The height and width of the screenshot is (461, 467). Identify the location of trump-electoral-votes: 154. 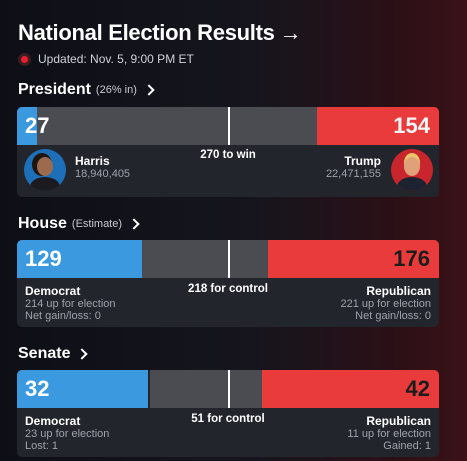
(411, 125).